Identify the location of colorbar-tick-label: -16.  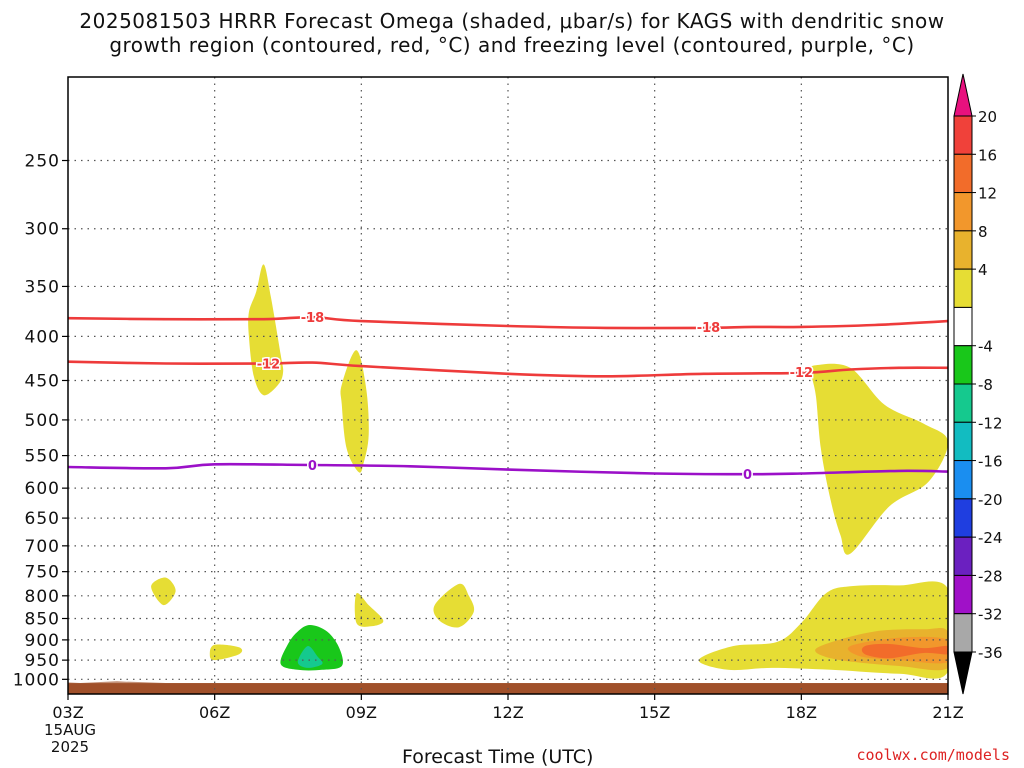
(990, 462).